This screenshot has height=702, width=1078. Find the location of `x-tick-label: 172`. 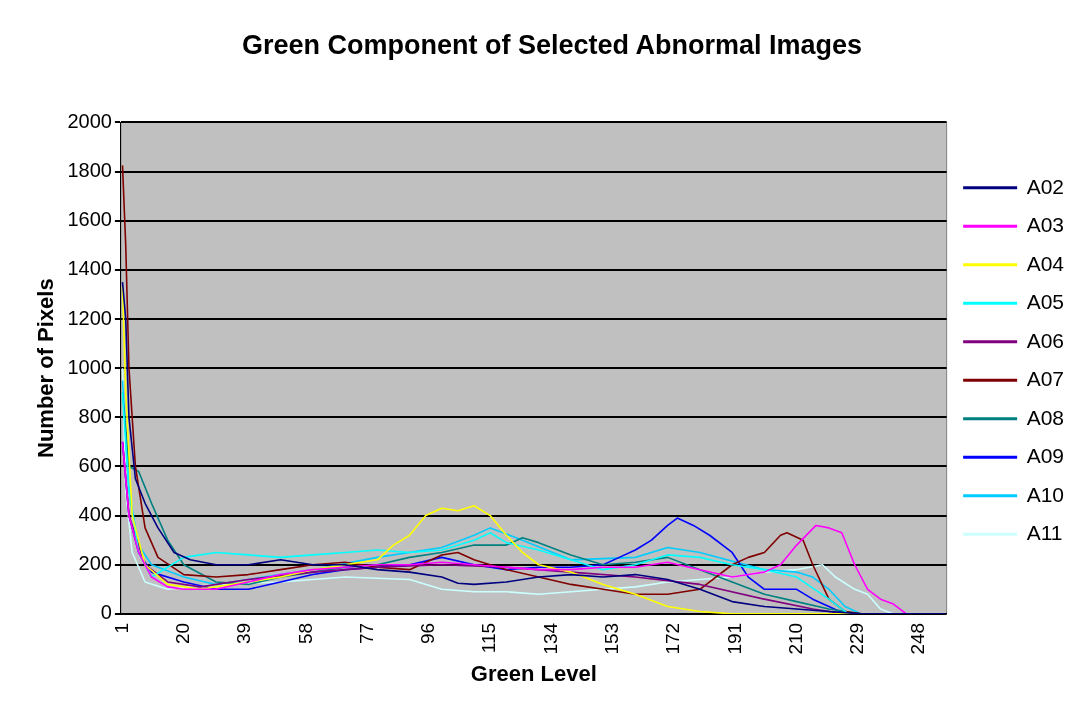

x-tick-label: 172 is located at coordinates (673, 638).